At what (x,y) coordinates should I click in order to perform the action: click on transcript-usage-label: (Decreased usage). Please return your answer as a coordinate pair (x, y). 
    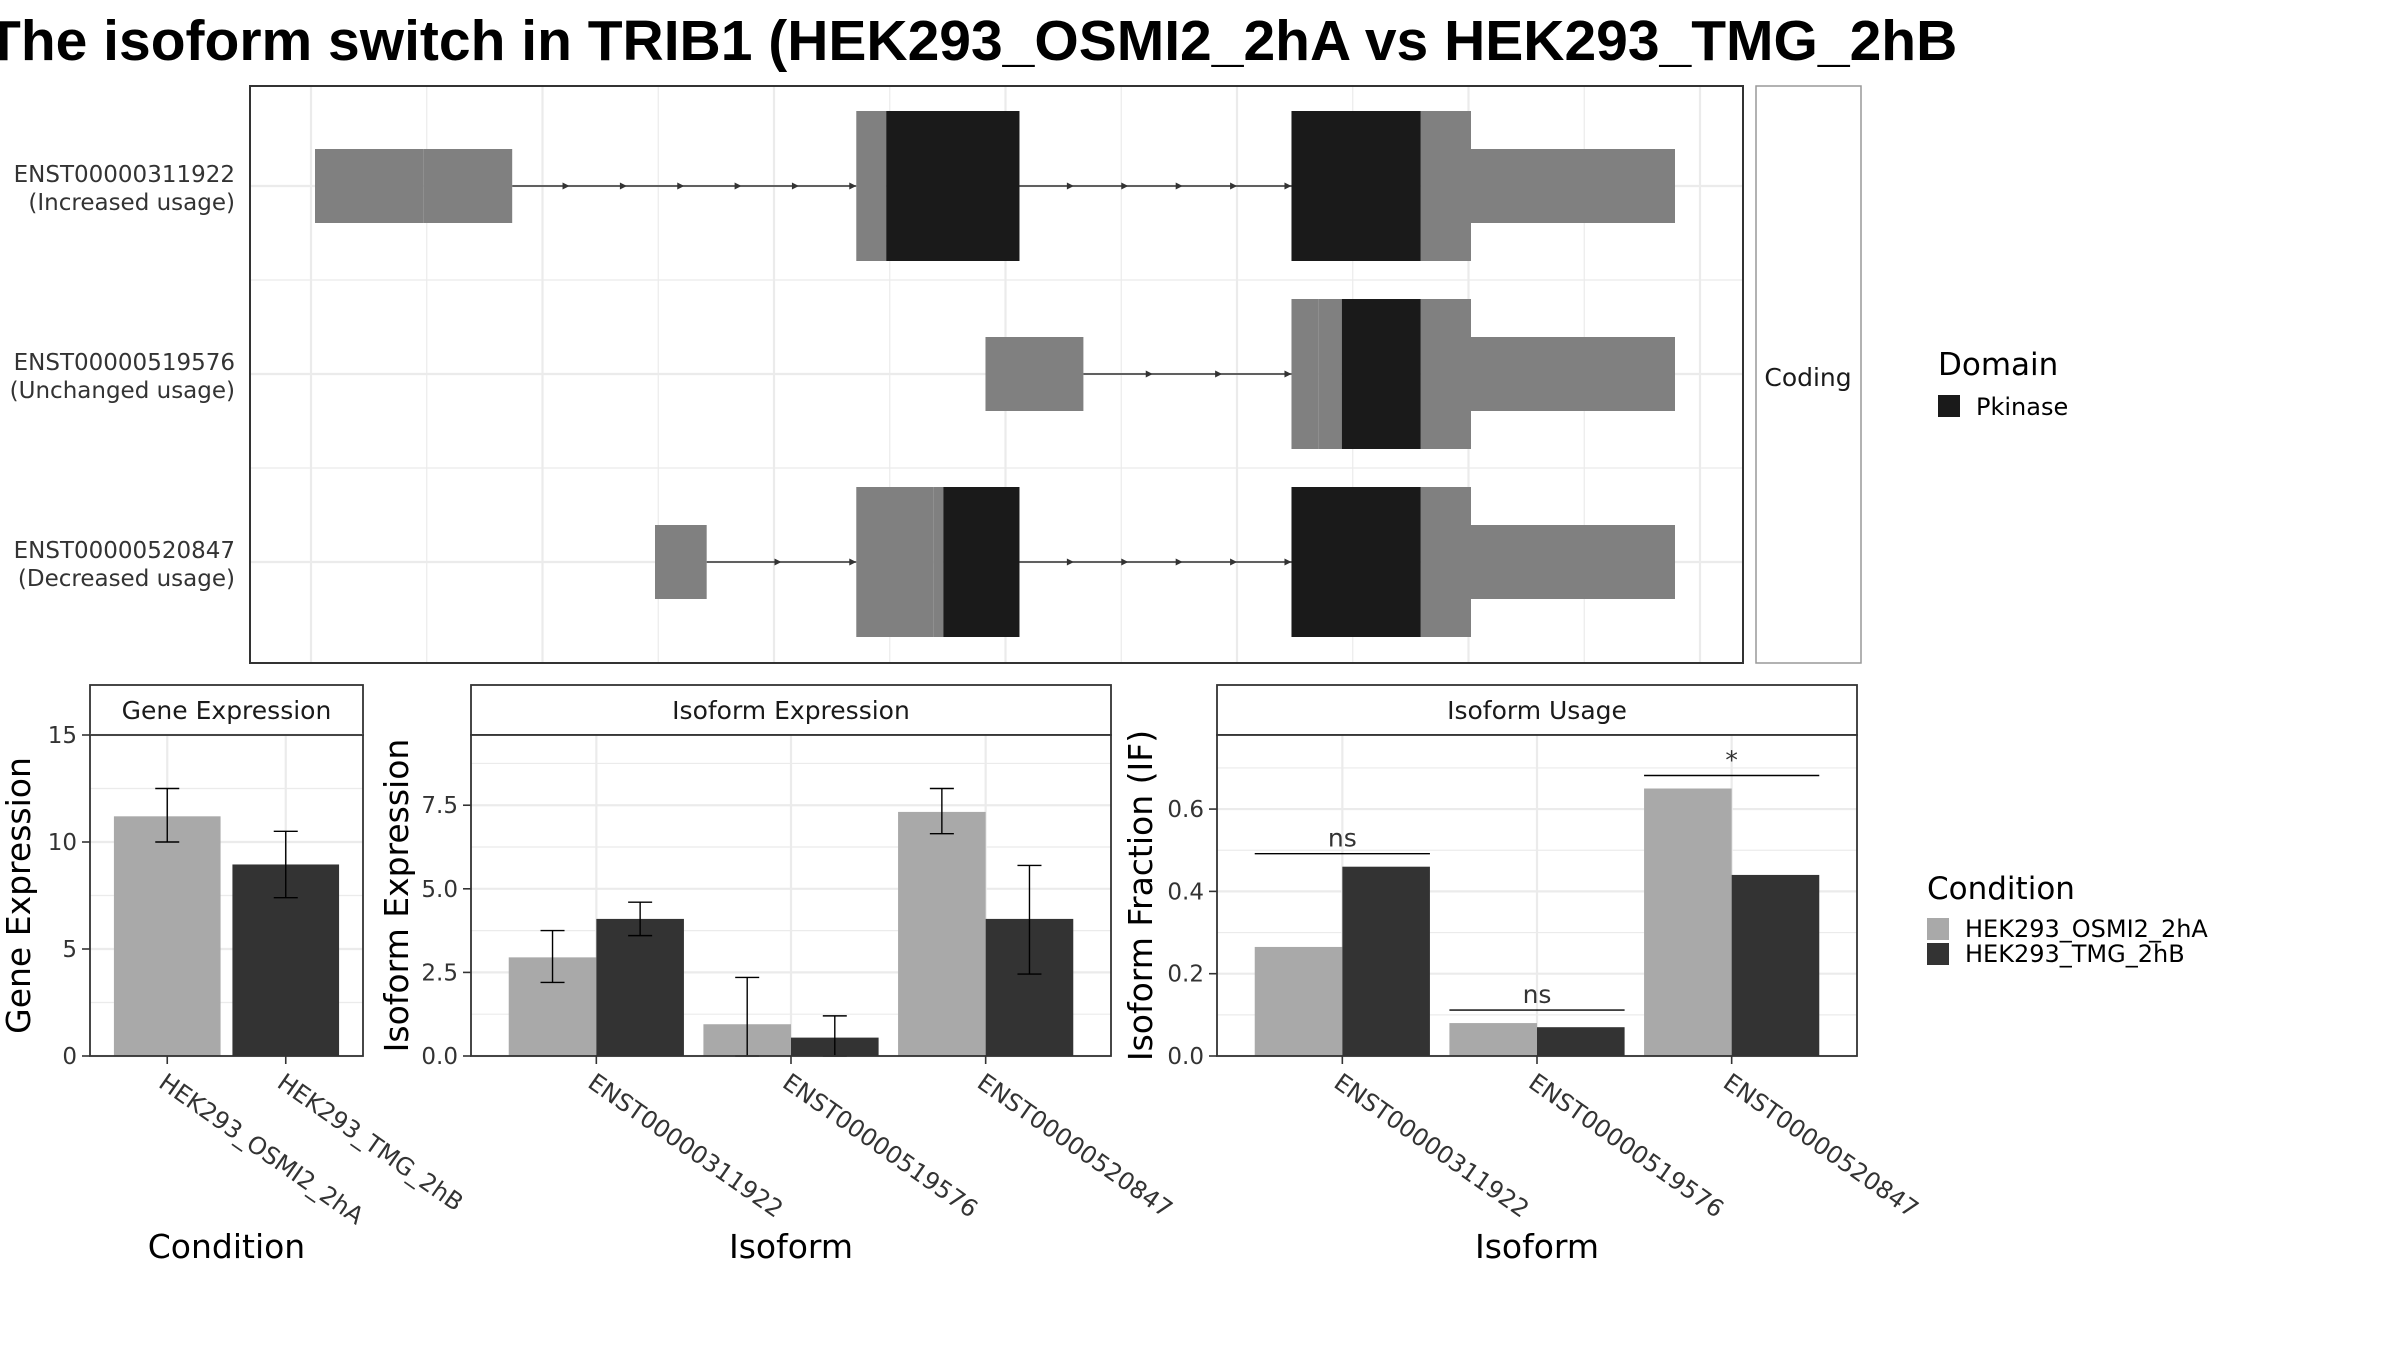
    Looking at the image, I should click on (126, 579).